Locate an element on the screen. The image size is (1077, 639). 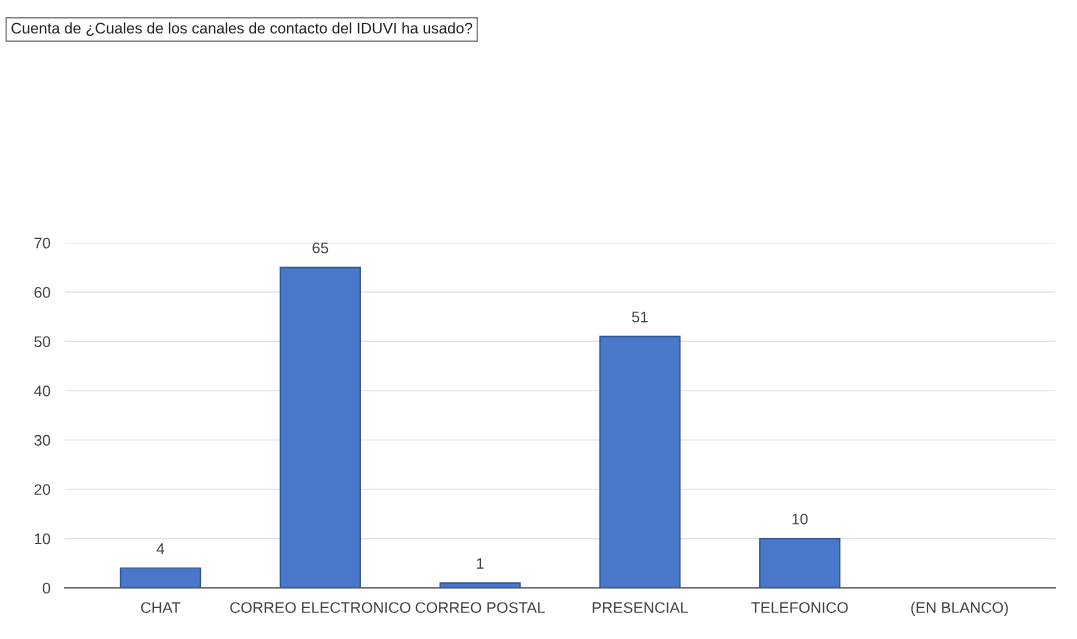
x-tick-label: TELEFONICO is located at coordinates (799, 607).